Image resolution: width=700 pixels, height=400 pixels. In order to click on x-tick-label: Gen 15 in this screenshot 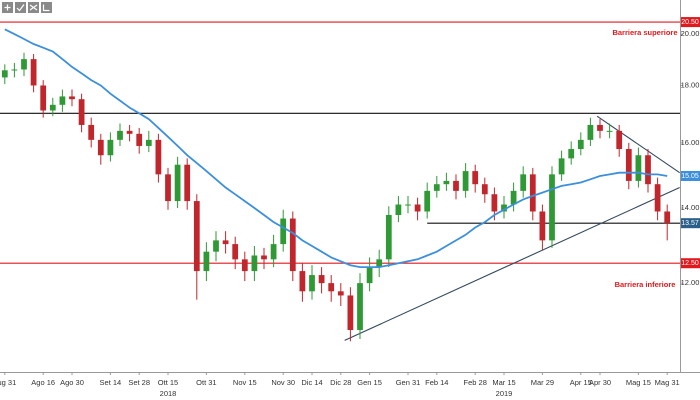, I will do `click(369, 382)`.